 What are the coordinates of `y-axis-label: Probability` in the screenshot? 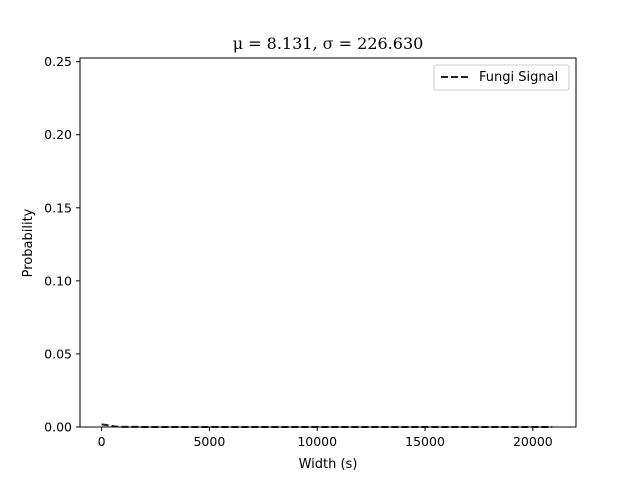 It's located at (28, 242).